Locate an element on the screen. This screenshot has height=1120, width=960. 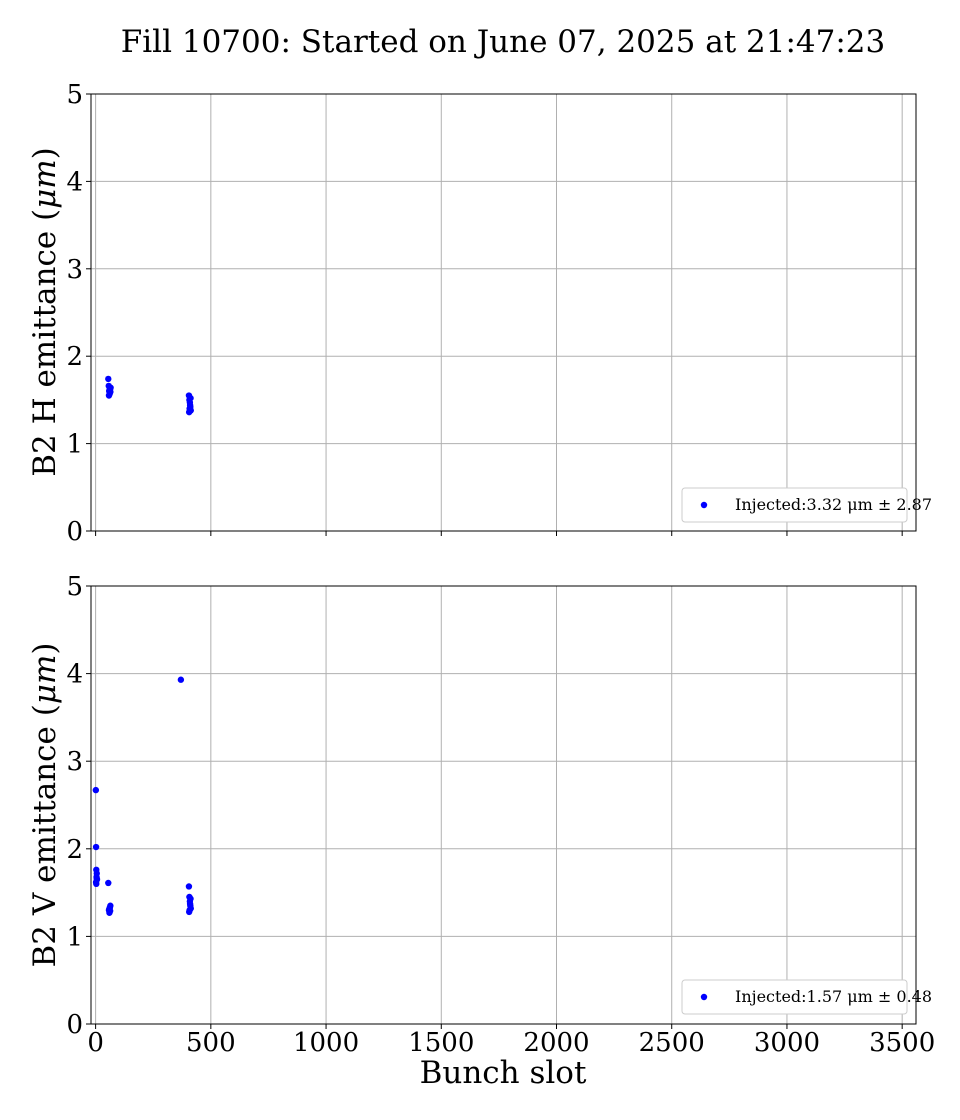
bottom-x-tick-label: 1000 is located at coordinates (326, 1043).